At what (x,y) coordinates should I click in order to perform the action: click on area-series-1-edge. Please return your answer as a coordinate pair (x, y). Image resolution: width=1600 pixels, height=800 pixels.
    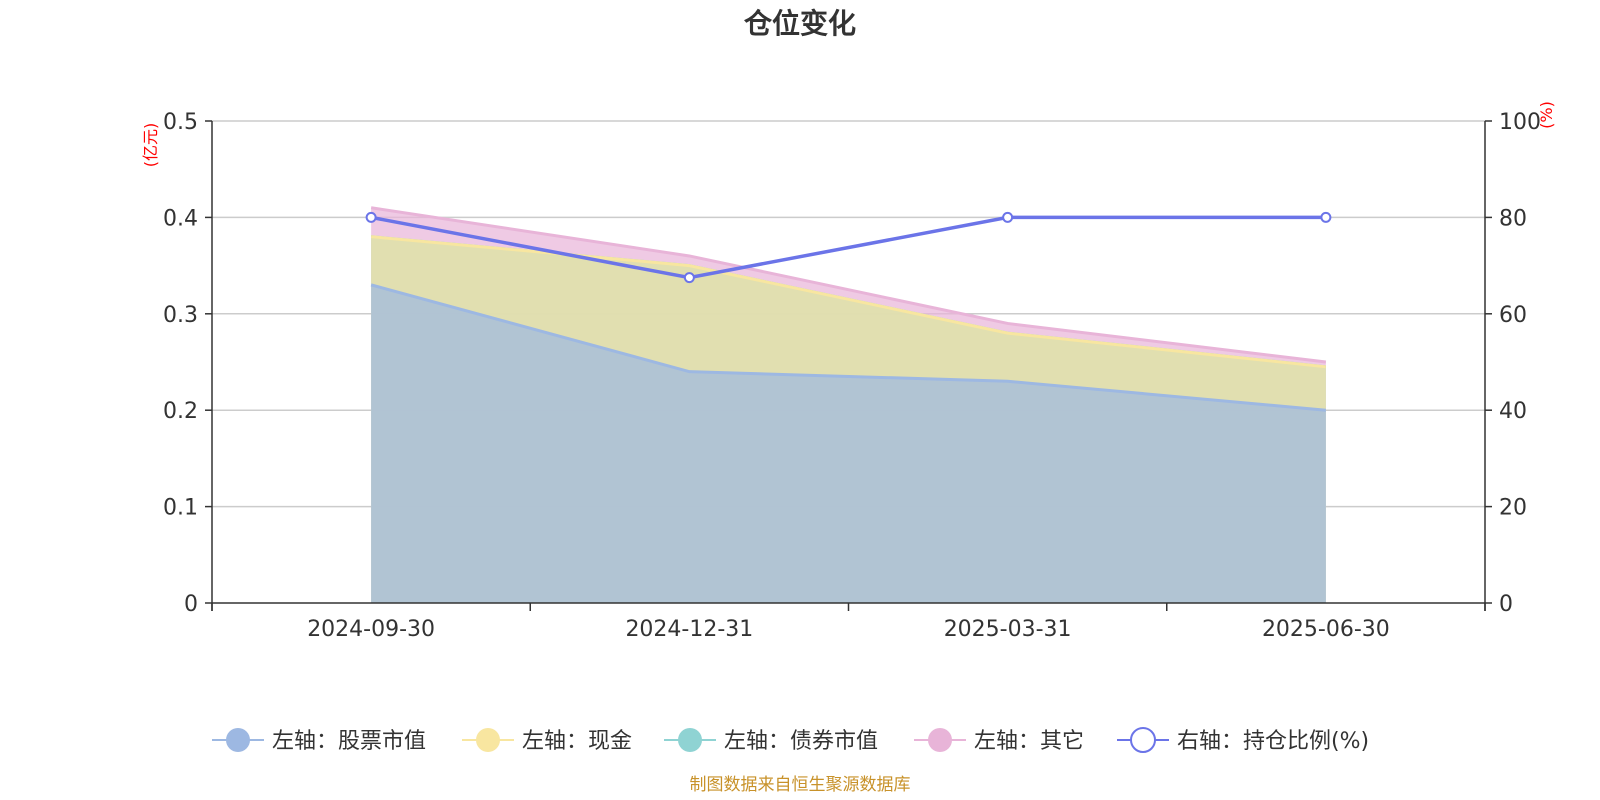
    Looking at the image, I should click on (848, 302).